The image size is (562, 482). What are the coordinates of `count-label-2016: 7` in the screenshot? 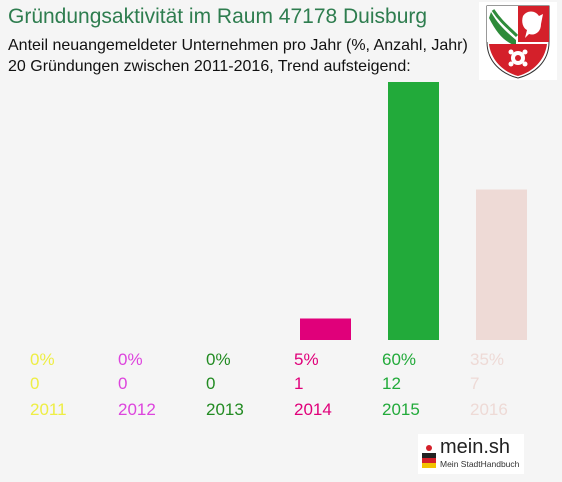 It's located at (474, 383).